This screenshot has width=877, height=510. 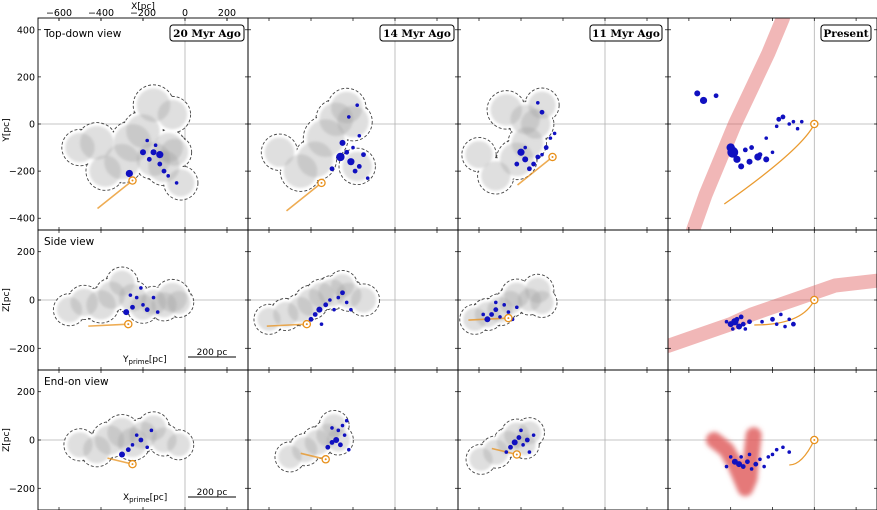 I want to click on top-tick-label: −400, so click(x=101, y=13).